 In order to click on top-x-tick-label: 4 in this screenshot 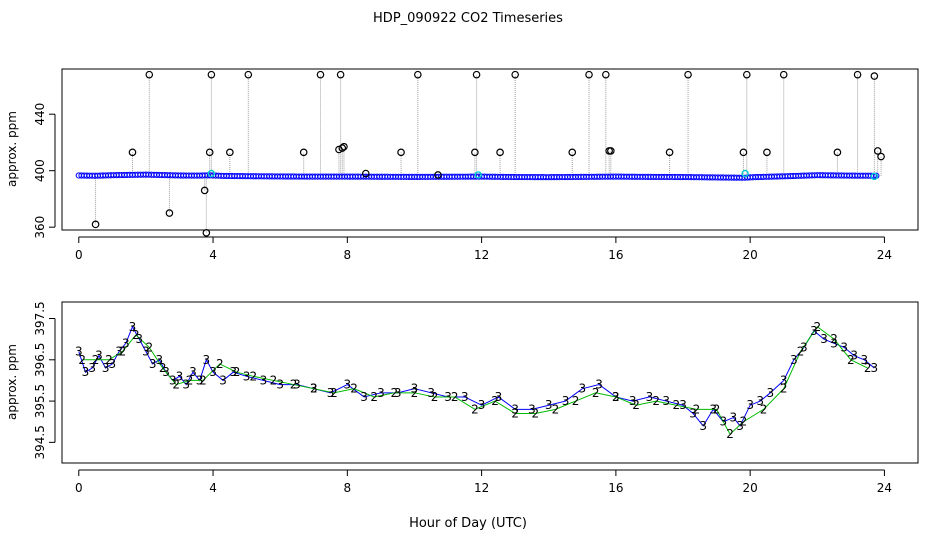, I will do `click(213, 255)`.